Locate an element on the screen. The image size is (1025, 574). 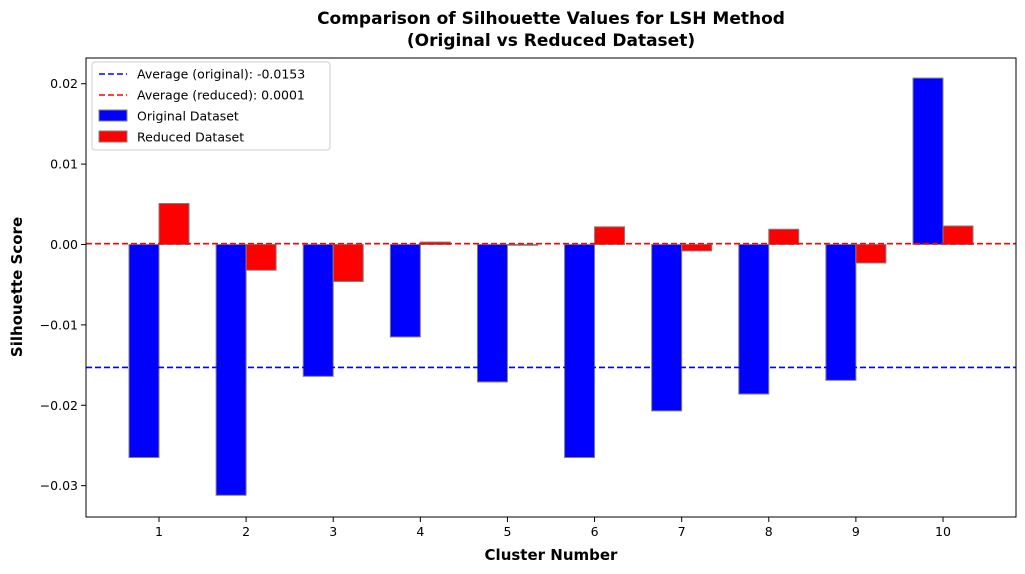
legend-box is located at coordinates (211, 106).